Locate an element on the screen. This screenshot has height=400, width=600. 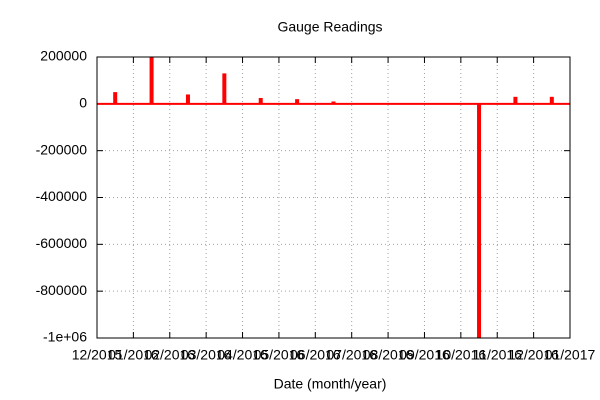
x-tick-label: 09/2016 is located at coordinates (424, 355).